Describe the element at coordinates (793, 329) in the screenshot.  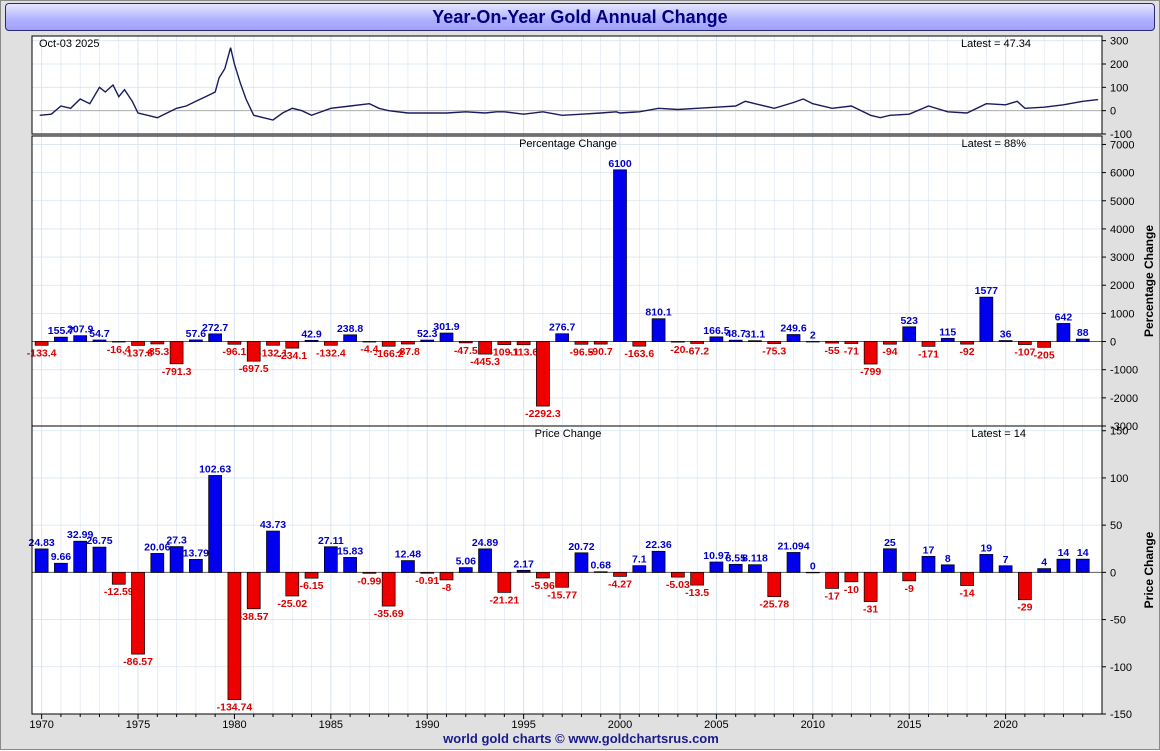
I see `data-label-2009: 249.6` at that location.